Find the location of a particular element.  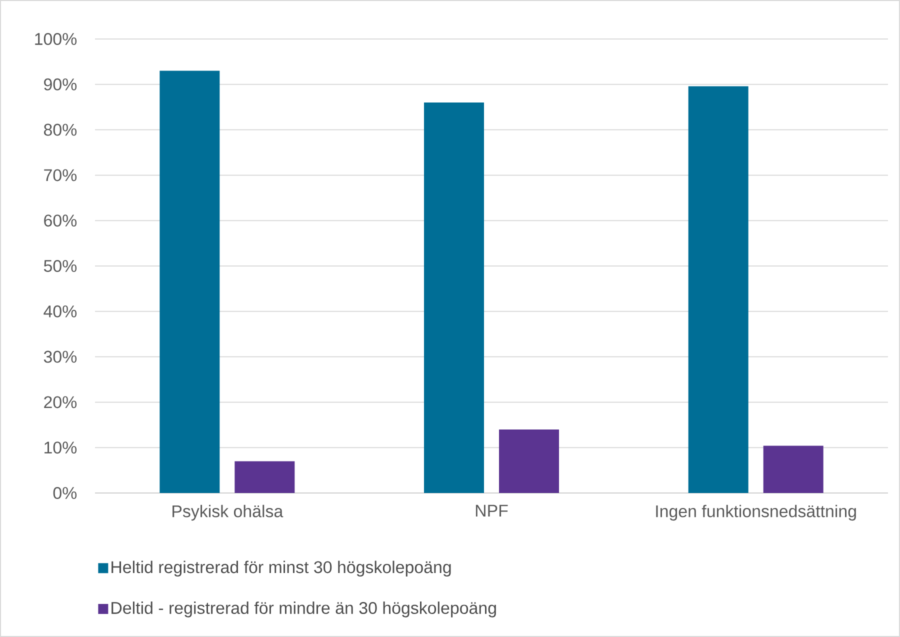

y-tick-label: 30% is located at coordinates (60, 356).